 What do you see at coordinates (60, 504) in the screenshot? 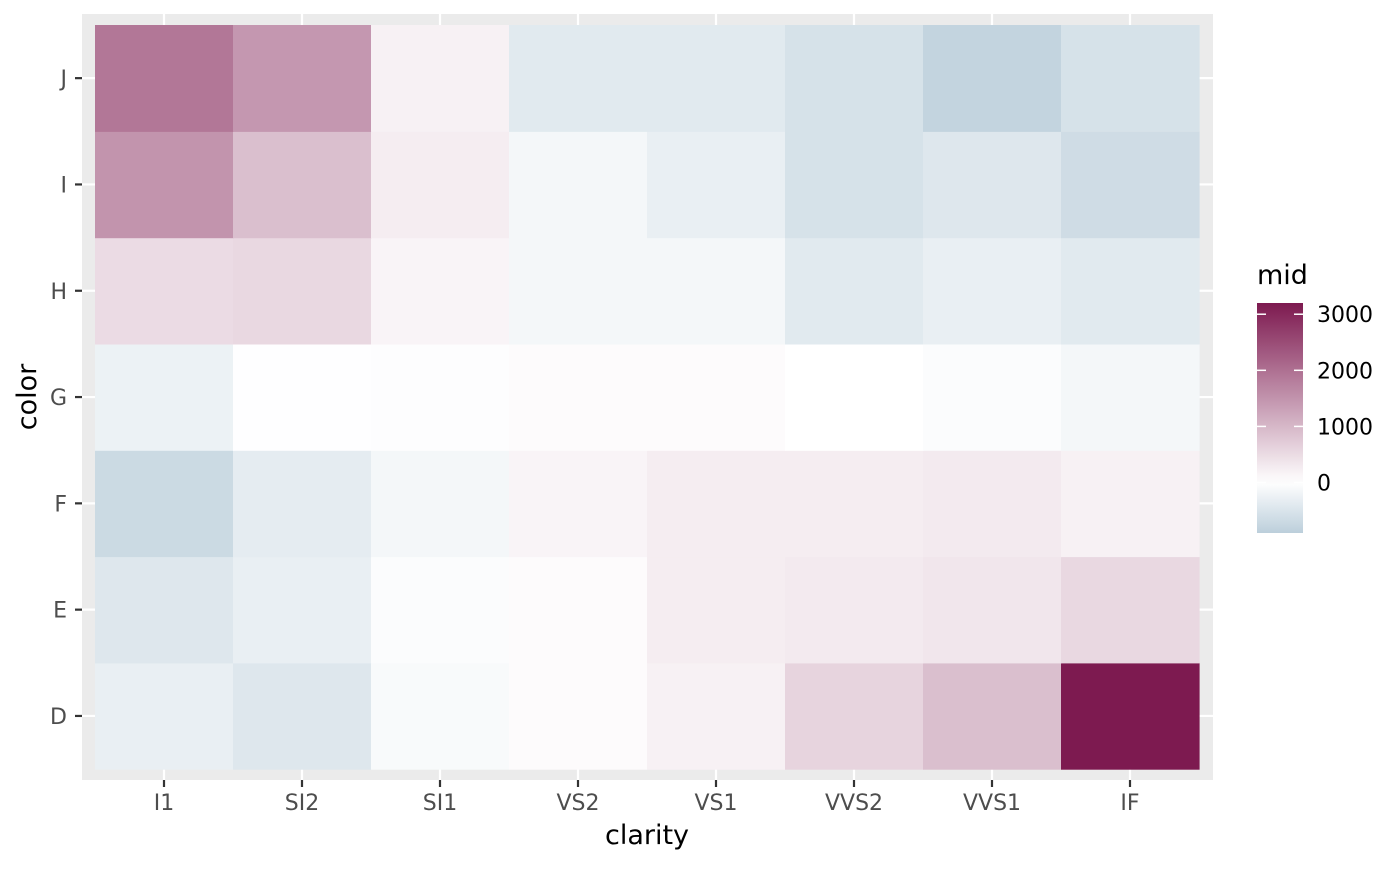
I see `y-tick-label: F` at bounding box center [60, 504].